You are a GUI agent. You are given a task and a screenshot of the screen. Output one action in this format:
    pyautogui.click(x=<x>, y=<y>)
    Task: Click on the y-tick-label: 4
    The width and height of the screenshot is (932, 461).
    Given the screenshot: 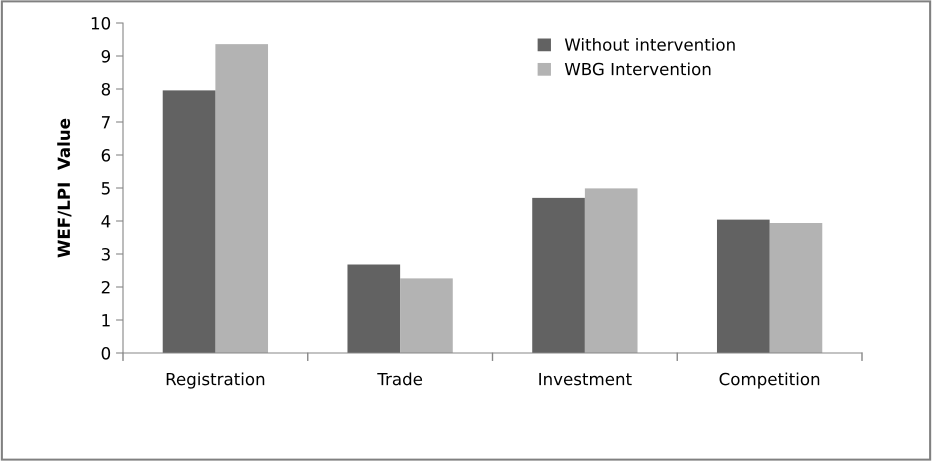 What is the action you would take?
    pyautogui.click(x=105, y=221)
    